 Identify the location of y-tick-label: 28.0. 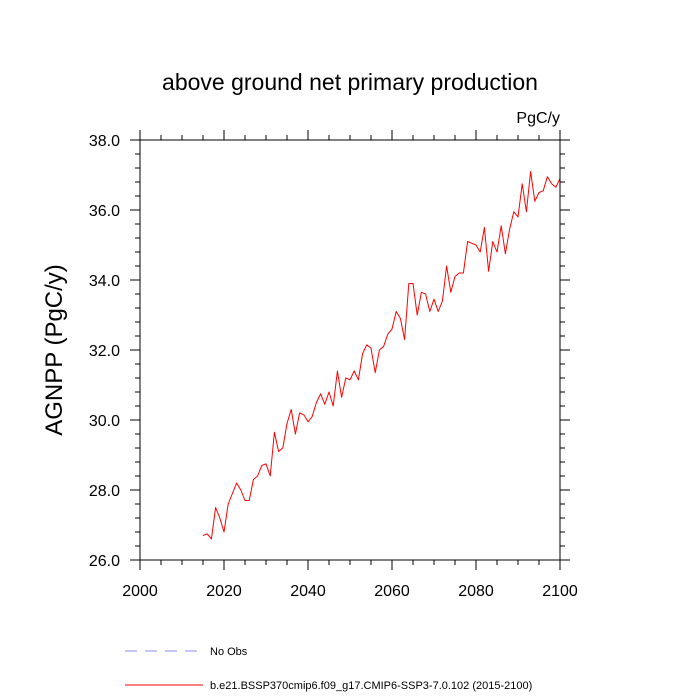
(104, 491).